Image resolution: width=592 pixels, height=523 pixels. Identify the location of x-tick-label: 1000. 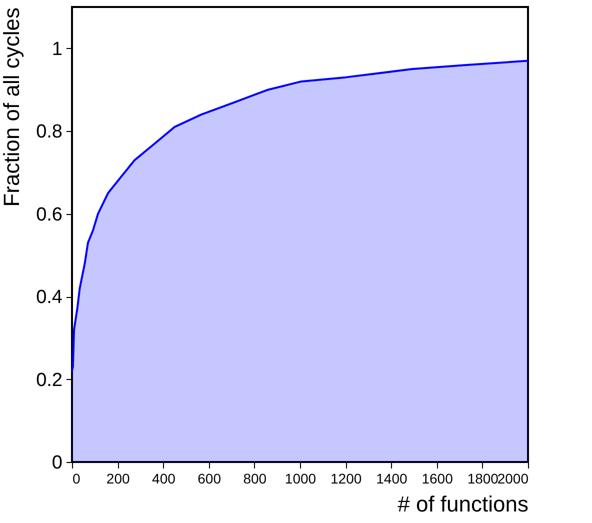
(300, 478).